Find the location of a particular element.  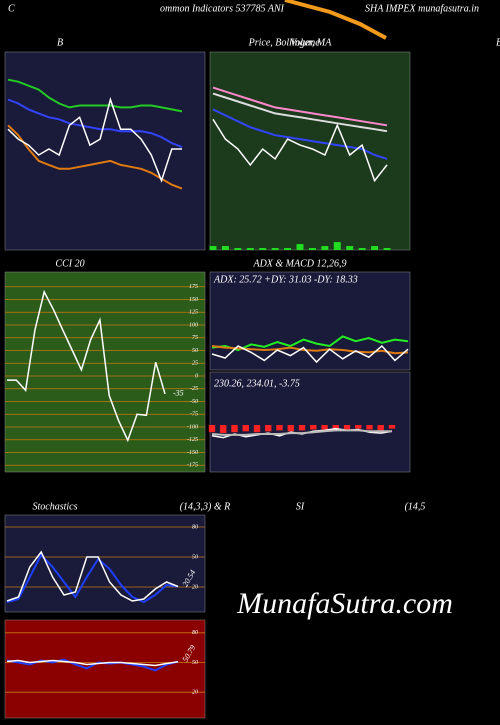

y-tick-label: 25 is located at coordinates (195, 364).